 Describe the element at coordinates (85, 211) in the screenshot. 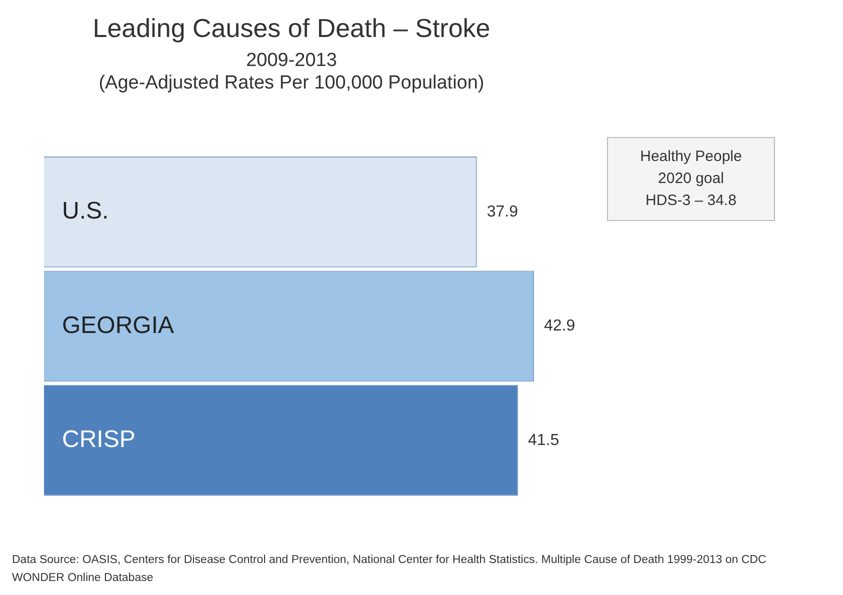

I see `y-tick-label: U.S.` at that location.